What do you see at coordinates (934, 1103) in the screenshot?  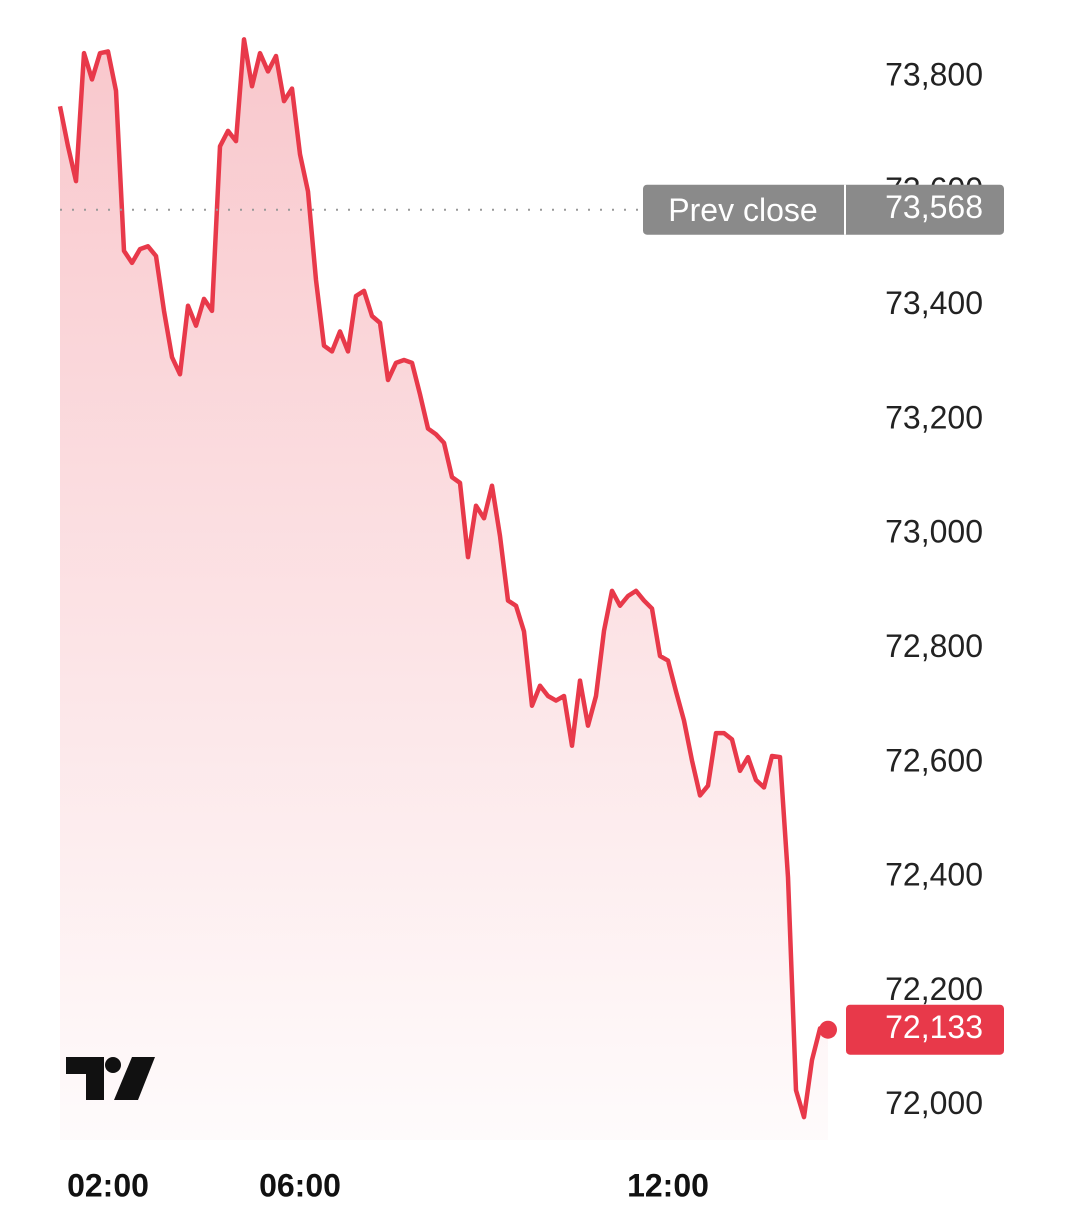 I see `y-tick-label: 72,000` at bounding box center [934, 1103].